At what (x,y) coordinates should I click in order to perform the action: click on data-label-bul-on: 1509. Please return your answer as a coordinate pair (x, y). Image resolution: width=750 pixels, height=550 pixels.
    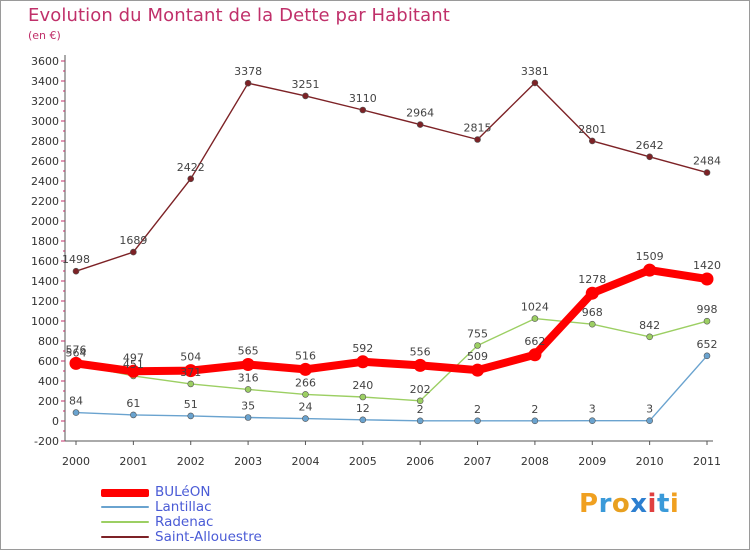
    Looking at the image, I should click on (650, 256).